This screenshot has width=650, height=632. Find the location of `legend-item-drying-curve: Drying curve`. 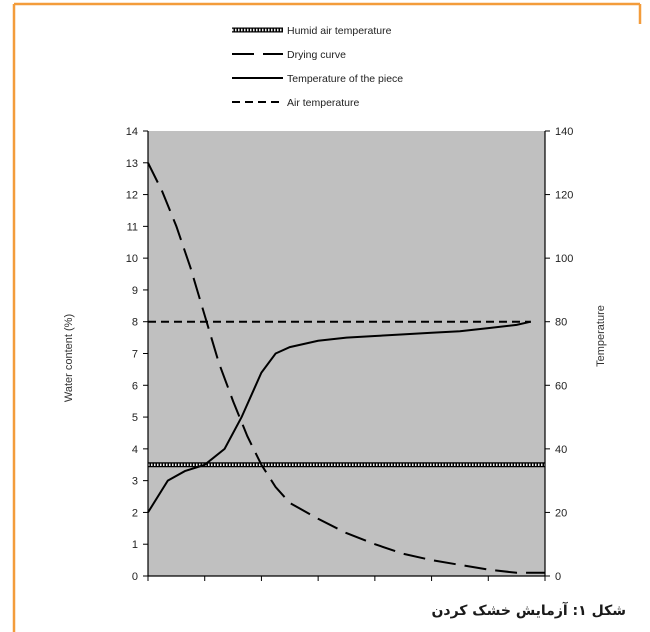

legend-item-drying-curve: Drying curve is located at coordinates (289, 55).